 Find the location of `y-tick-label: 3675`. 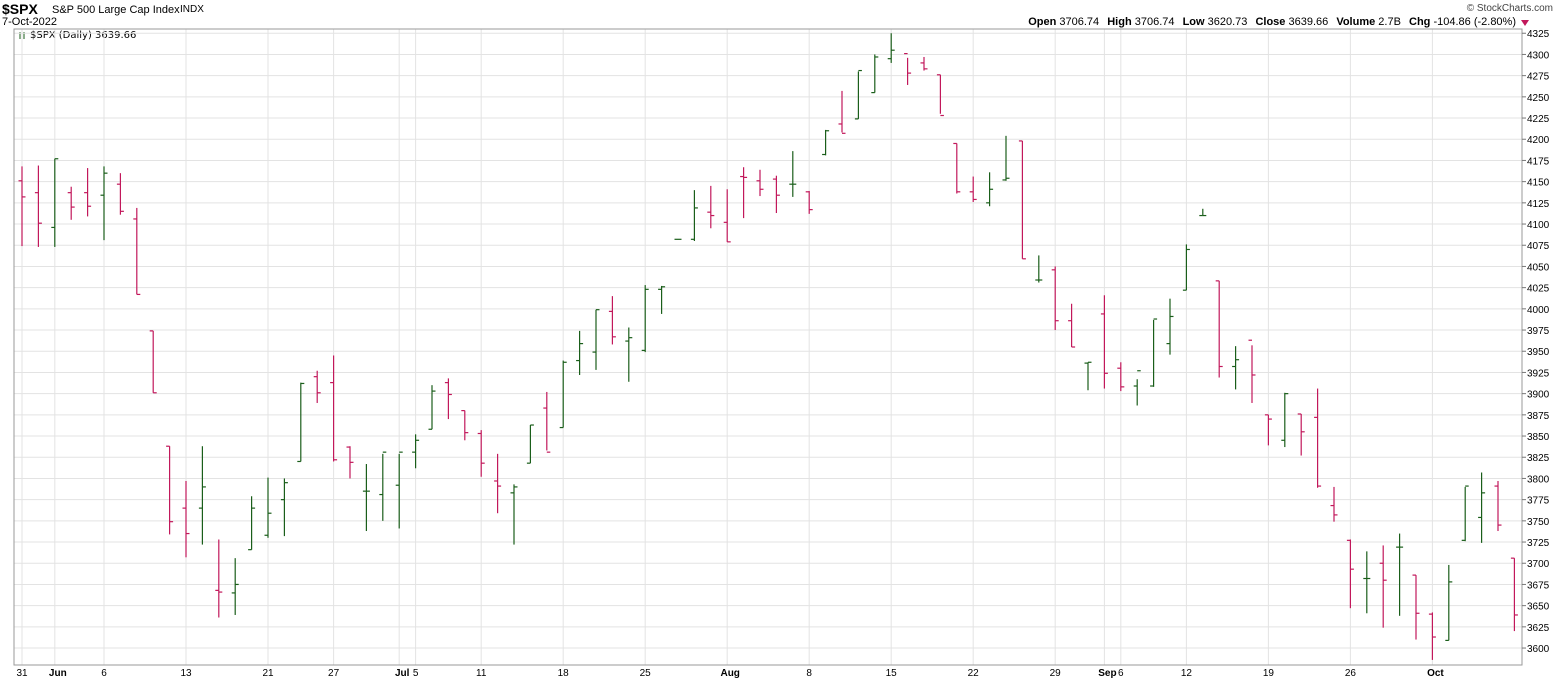

y-tick-label: 3675 is located at coordinates (1538, 585).